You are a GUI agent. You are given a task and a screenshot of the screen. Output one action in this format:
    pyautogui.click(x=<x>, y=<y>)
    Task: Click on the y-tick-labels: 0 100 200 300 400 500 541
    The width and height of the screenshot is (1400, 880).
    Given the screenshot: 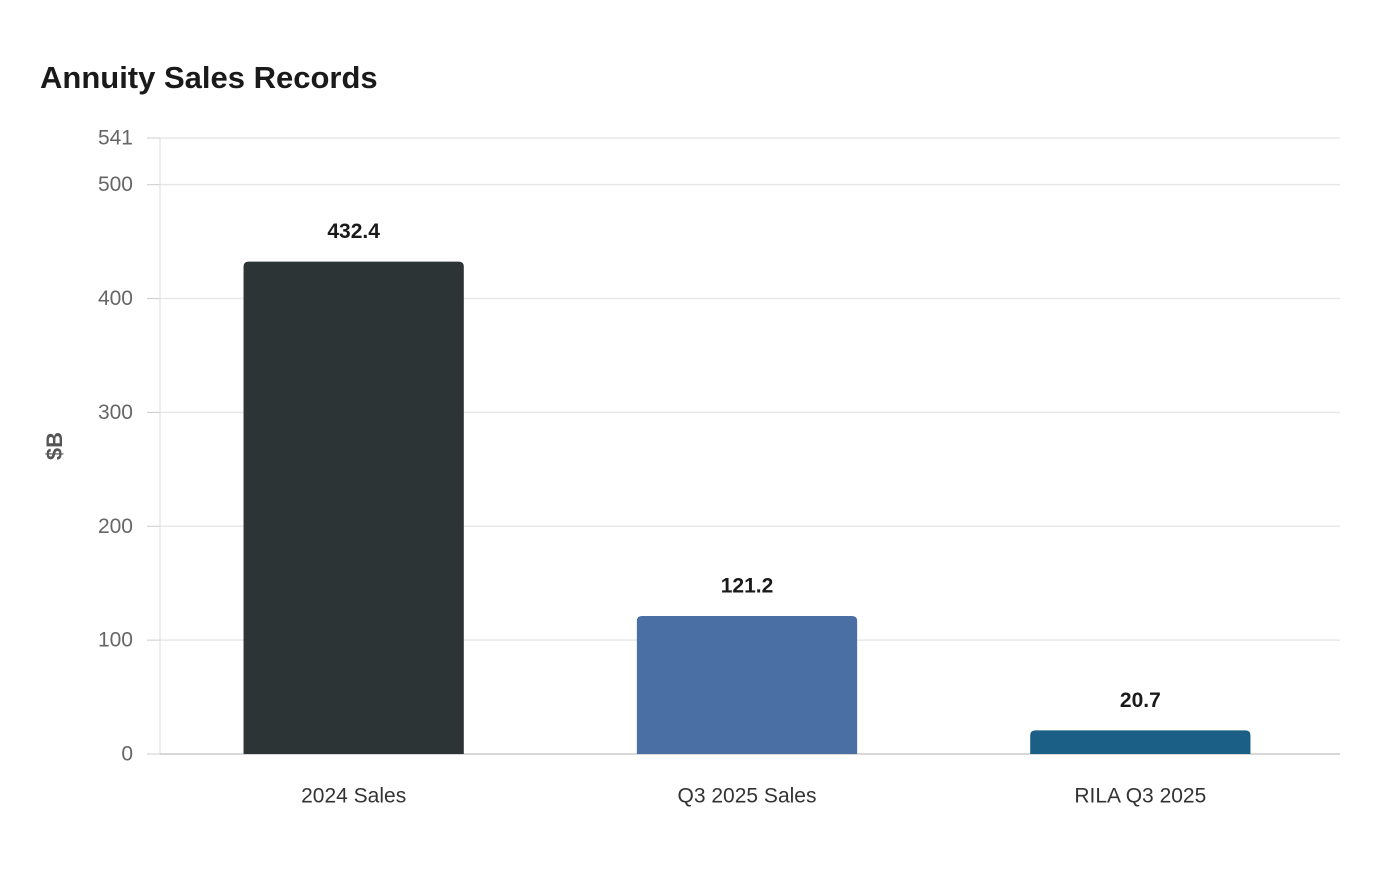 What is the action you would take?
    pyautogui.click(x=115, y=446)
    